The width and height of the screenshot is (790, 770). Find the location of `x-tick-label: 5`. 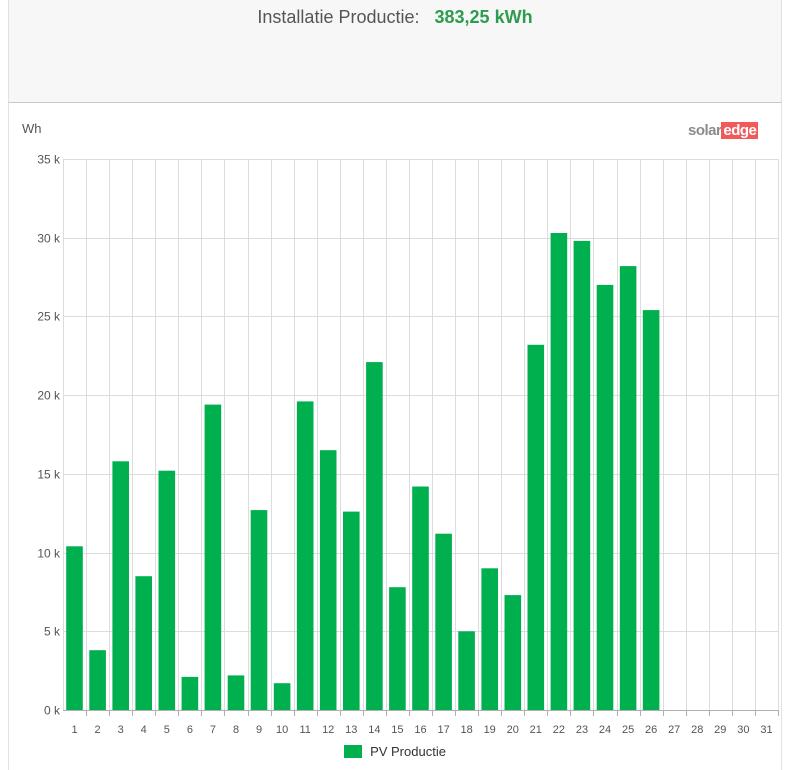

x-tick-label: 5 is located at coordinates (167, 730).